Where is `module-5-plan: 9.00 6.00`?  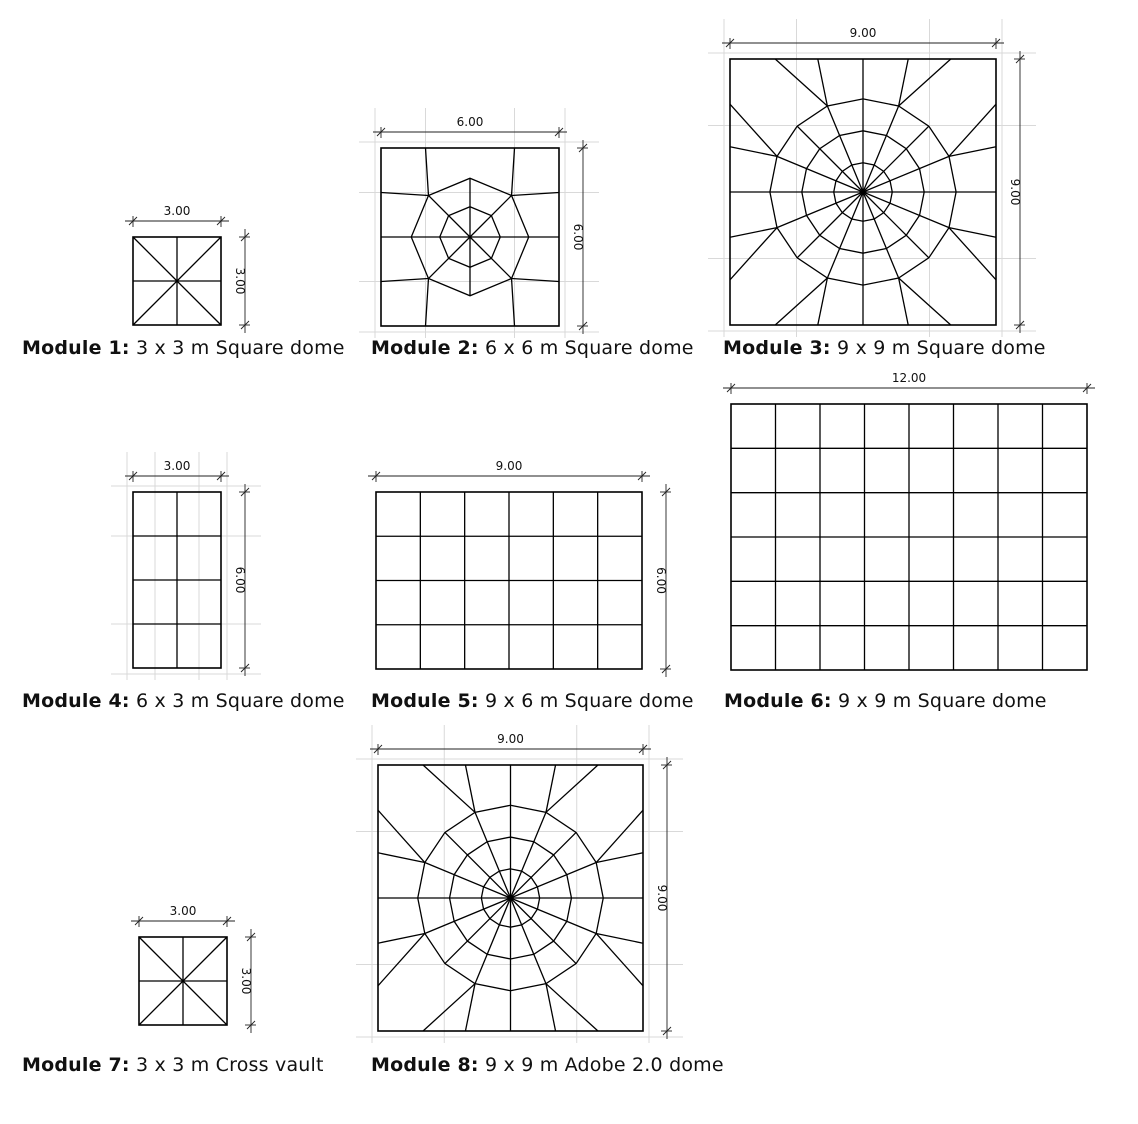 module-5-plan: 9.00 6.00 is located at coordinates (519, 568).